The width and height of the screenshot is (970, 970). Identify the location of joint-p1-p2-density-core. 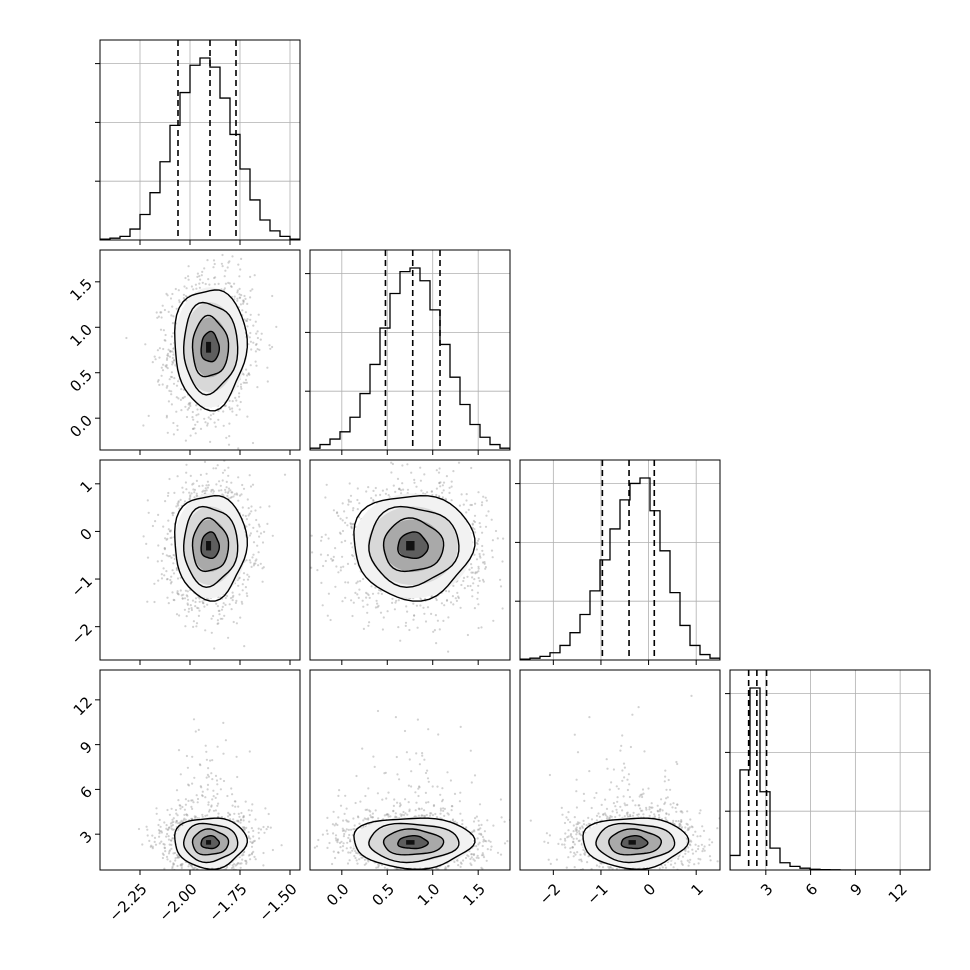
(209, 347).